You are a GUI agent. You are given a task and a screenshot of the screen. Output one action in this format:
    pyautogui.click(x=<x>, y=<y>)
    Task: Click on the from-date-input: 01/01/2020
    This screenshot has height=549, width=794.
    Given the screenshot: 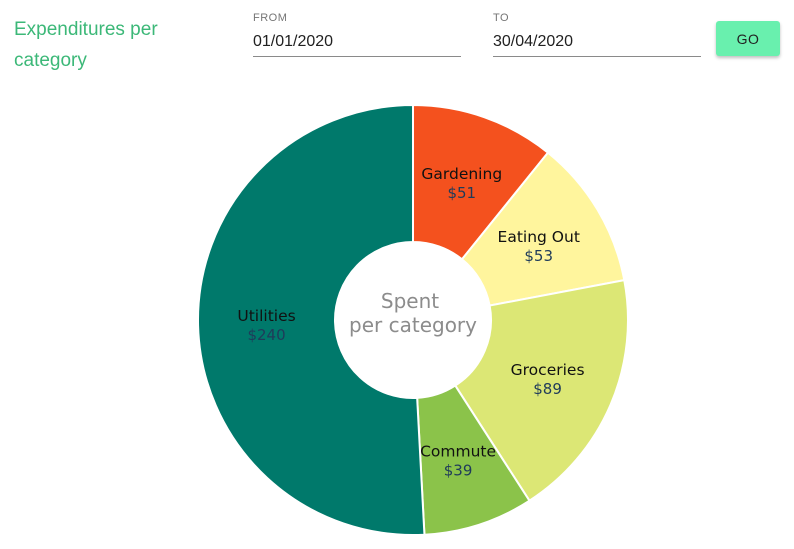 What is the action you would take?
    pyautogui.click(x=357, y=40)
    